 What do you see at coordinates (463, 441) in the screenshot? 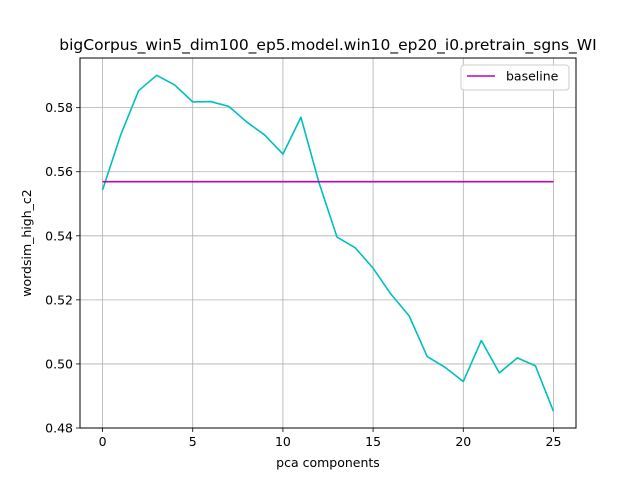
I see `x-tick-label: 20` at bounding box center [463, 441].